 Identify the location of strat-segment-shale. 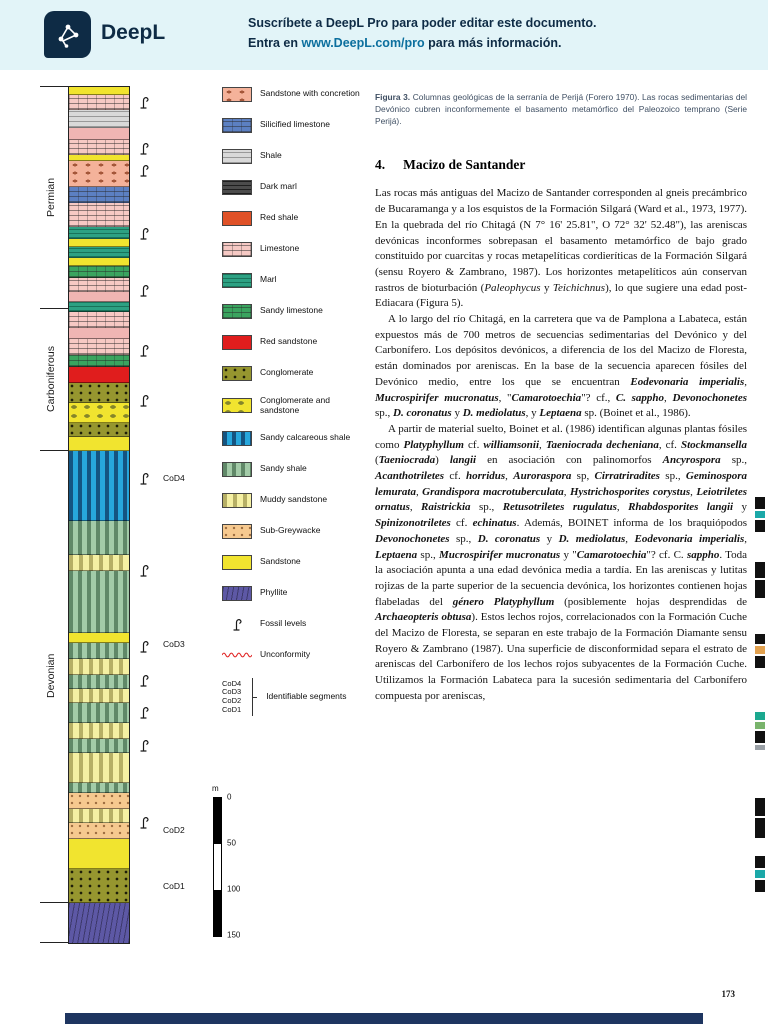
(99, 119).